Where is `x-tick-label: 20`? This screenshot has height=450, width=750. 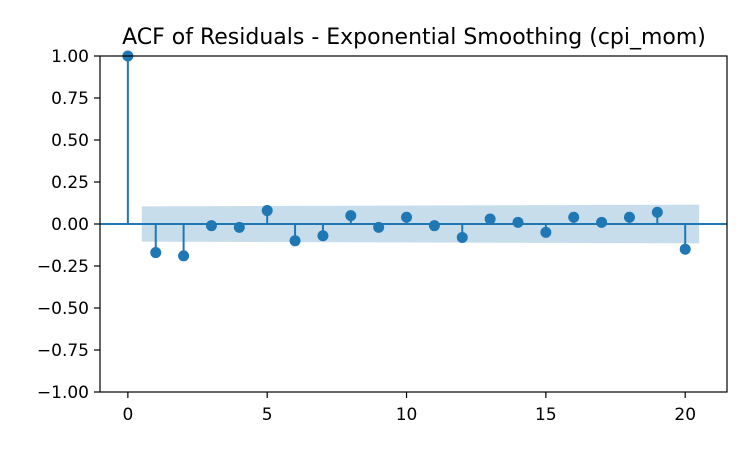
x-tick-label: 20 is located at coordinates (685, 415).